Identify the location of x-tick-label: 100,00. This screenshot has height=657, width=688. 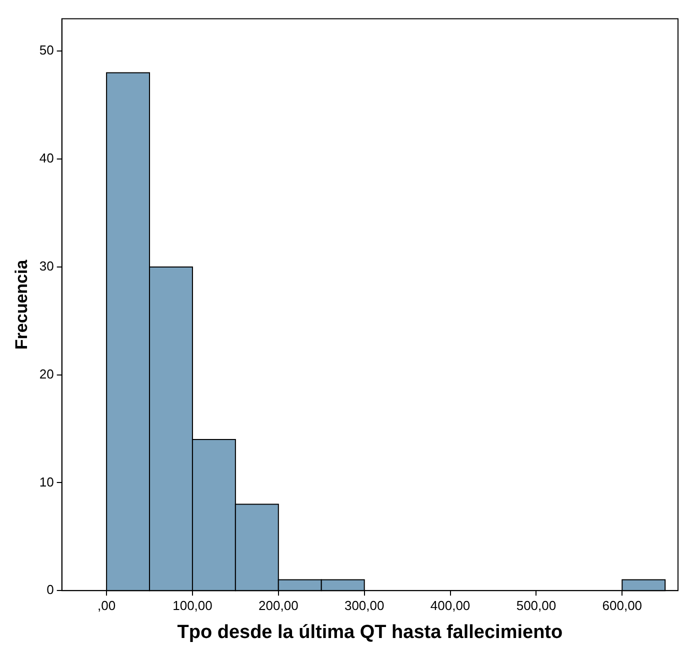
(192, 605).